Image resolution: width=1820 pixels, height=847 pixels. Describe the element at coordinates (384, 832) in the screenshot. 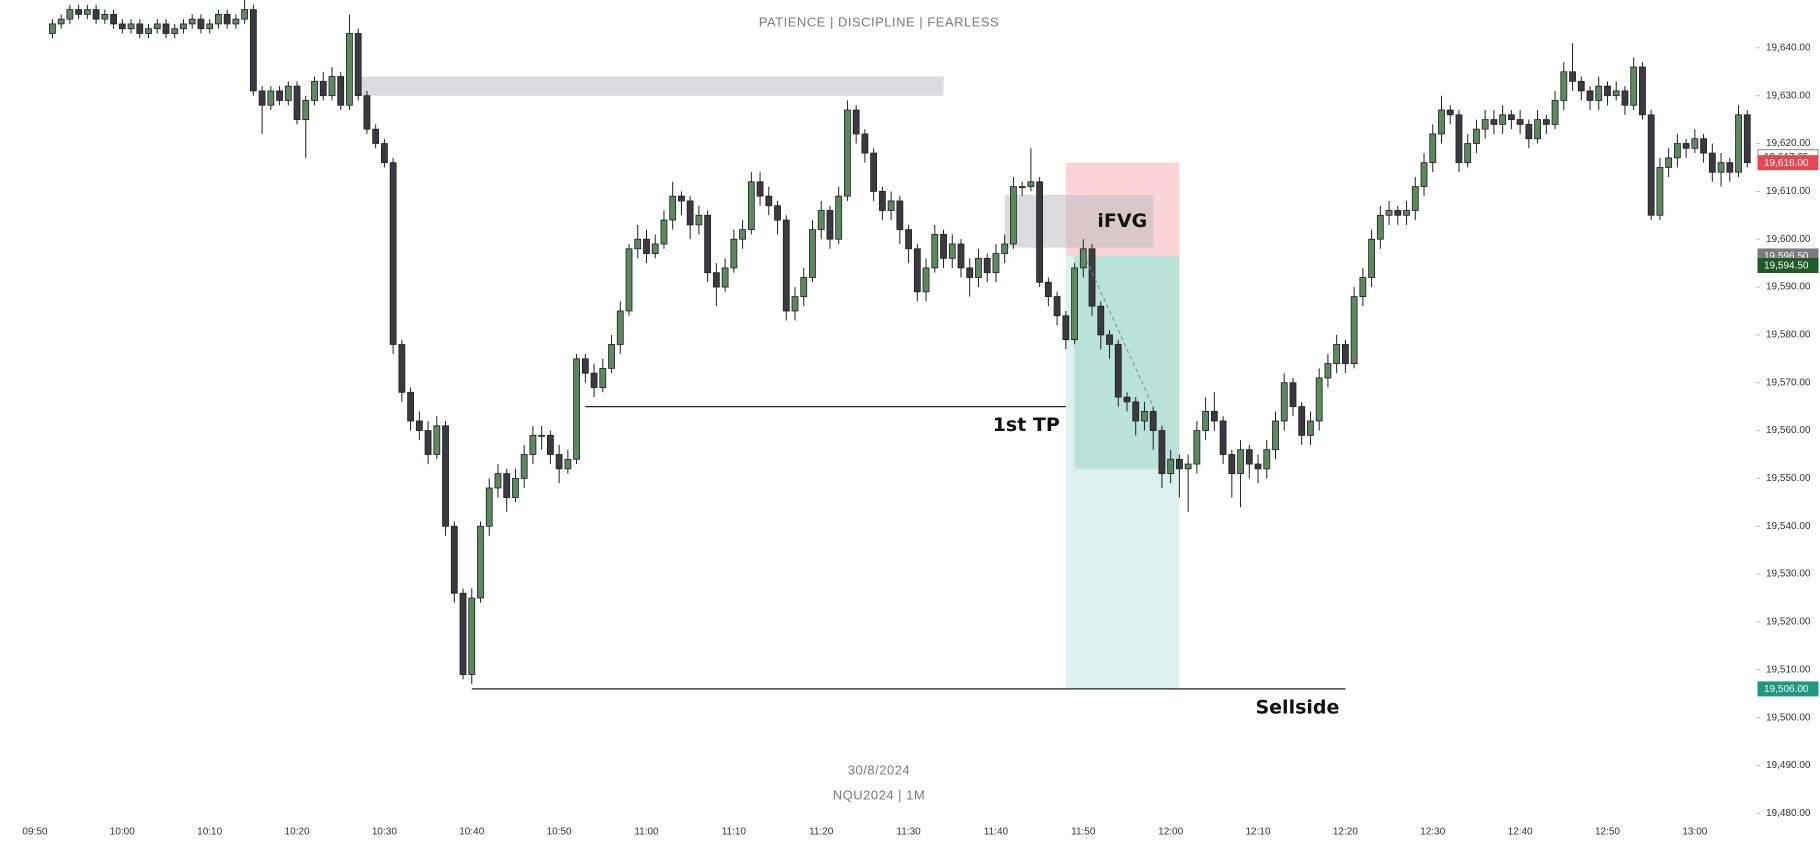

I see `x-tick-label: 10:30` at that location.